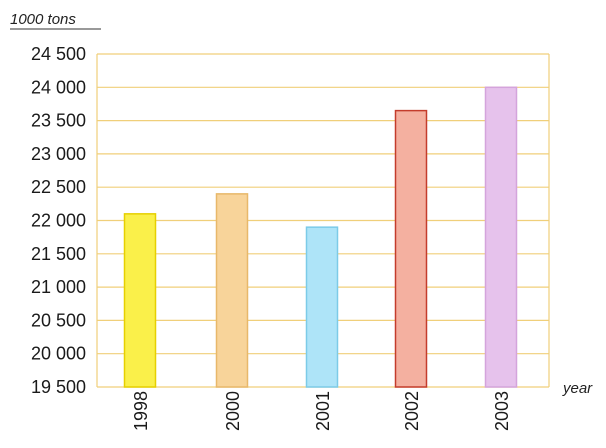 Image resolution: width=606 pixels, height=448 pixels. Describe the element at coordinates (58, 320) in the screenshot. I see `y-tick-label: 20 500` at that location.